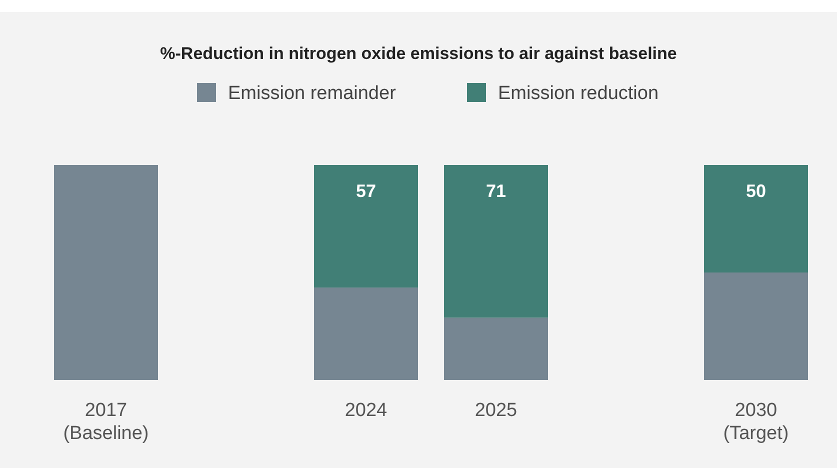  Describe the element at coordinates (312, 93) in the screenshot. I see `legend-label: Emission remainder` at that location.